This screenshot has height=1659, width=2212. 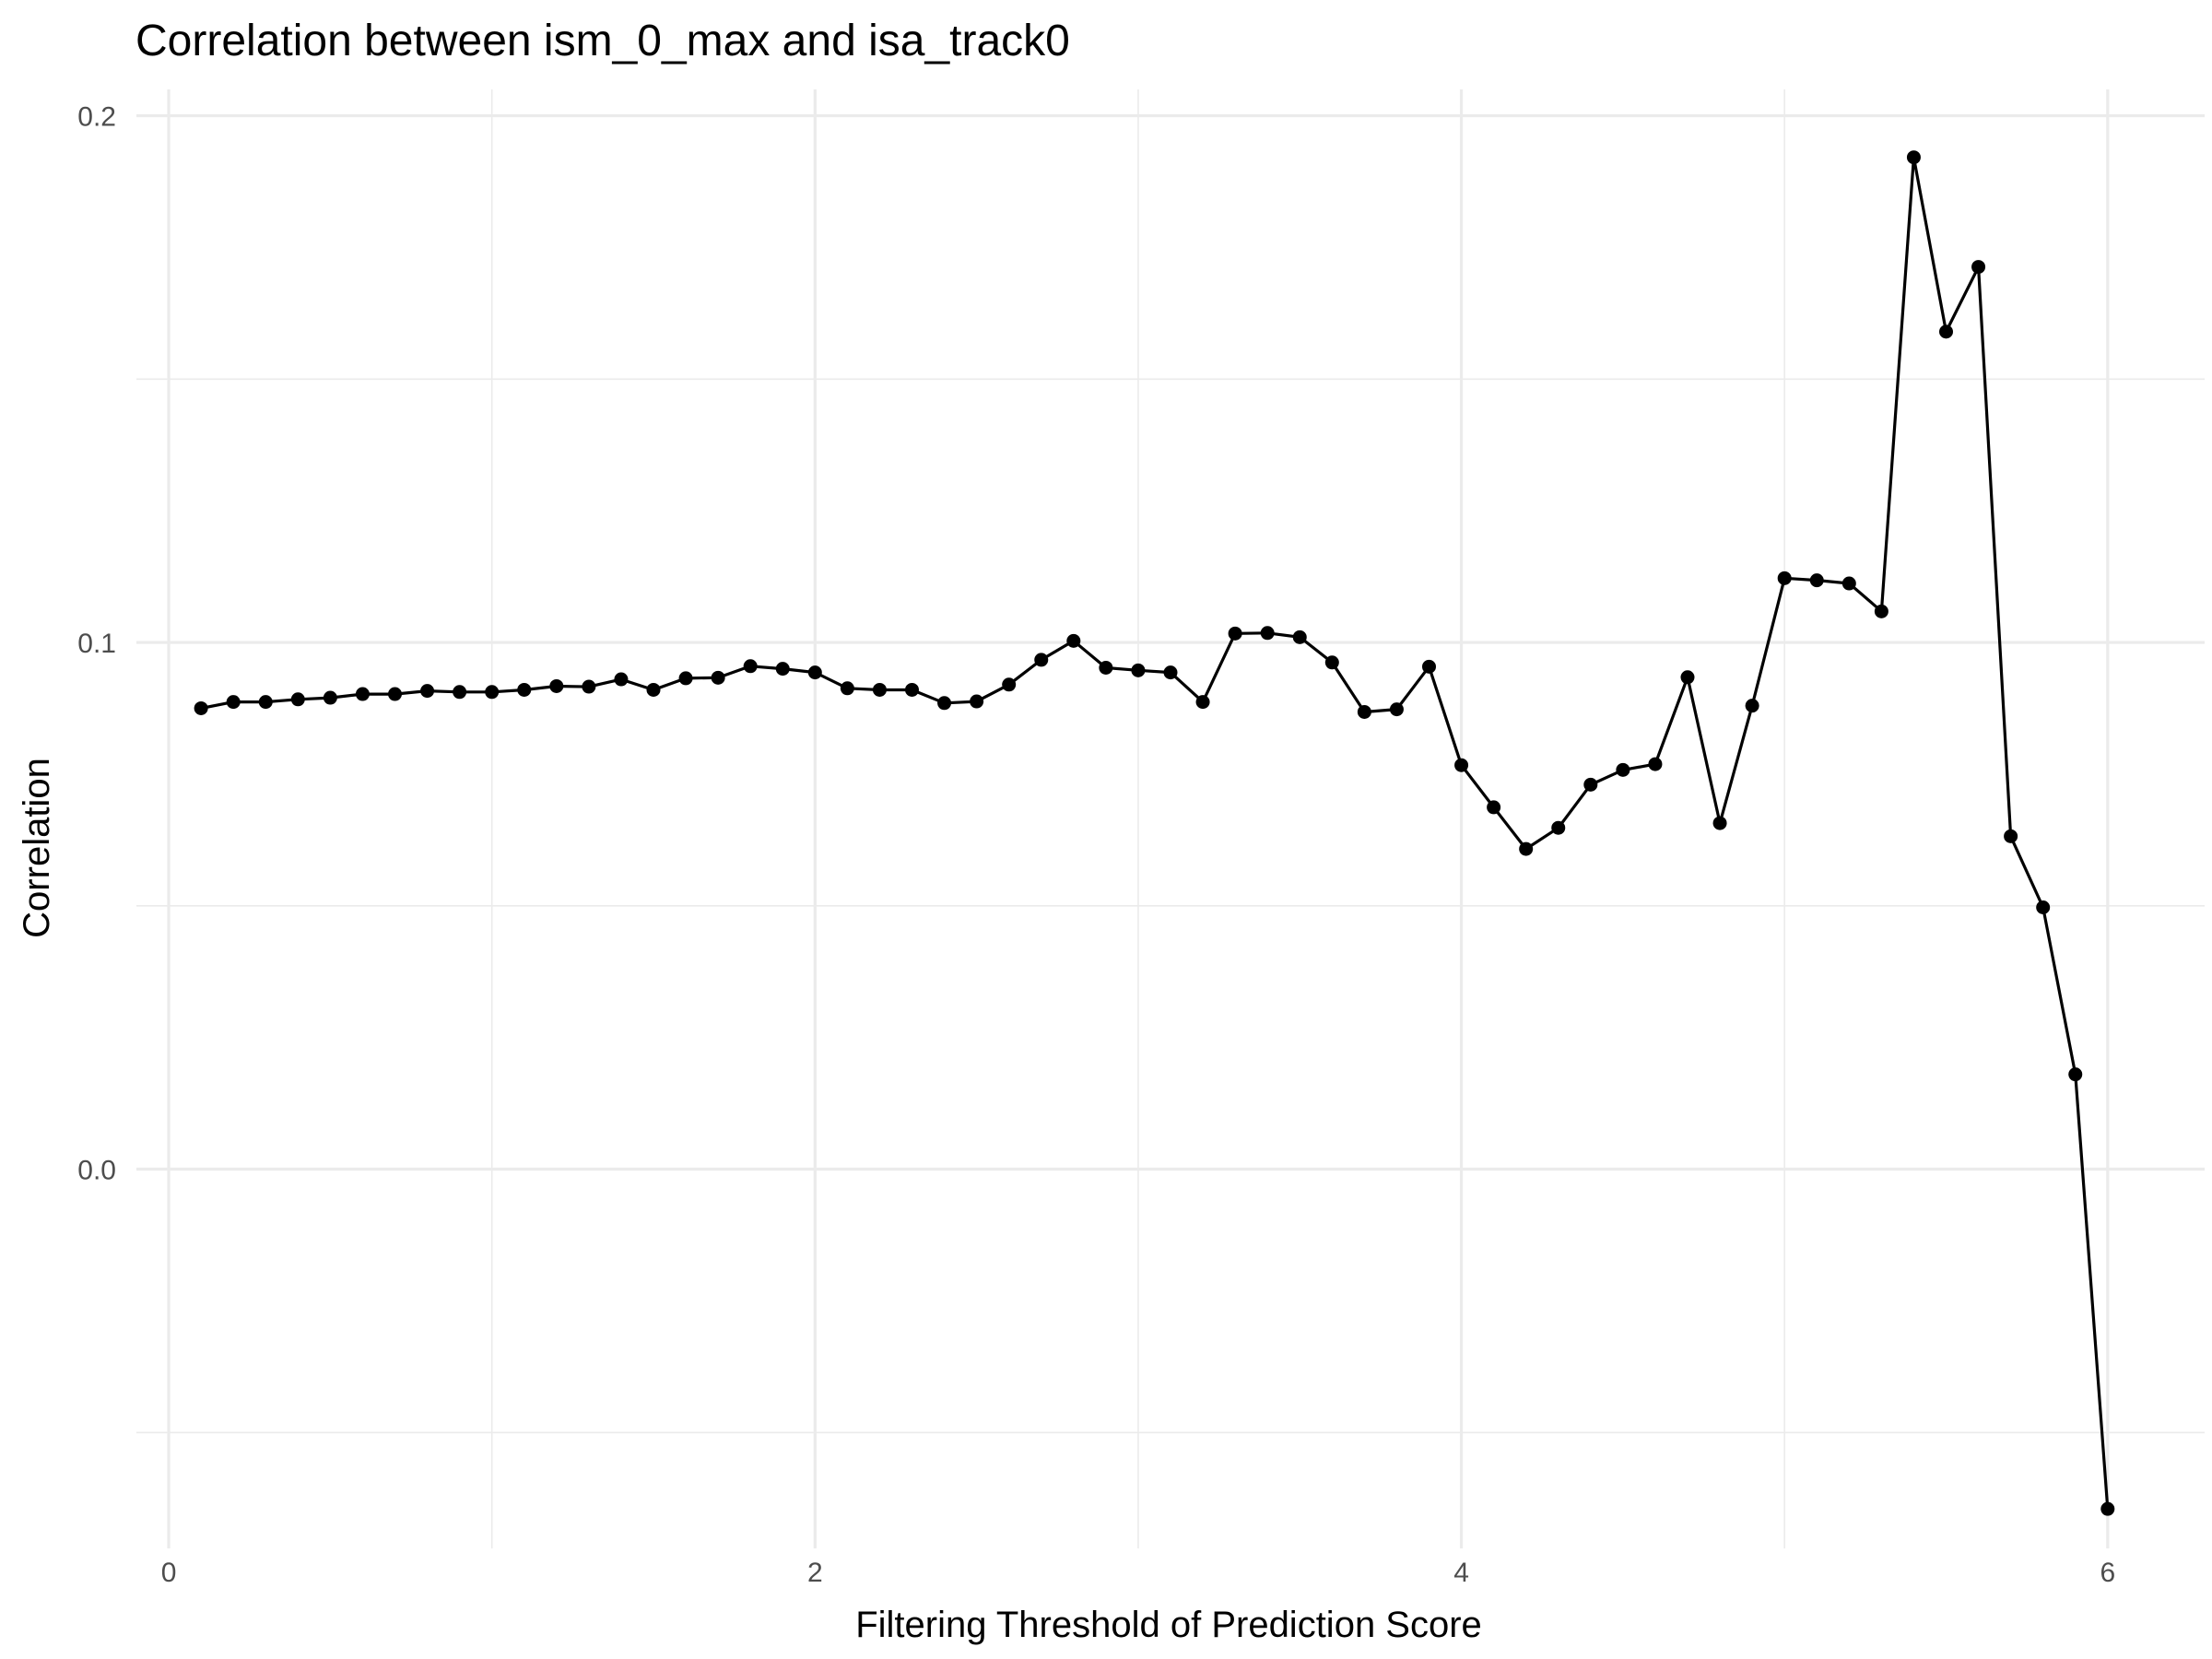 What do you see at coordinates (37, 848) in the screenshot?
I see `y-axis-title: Correlation` at bounding box center [37, 848].